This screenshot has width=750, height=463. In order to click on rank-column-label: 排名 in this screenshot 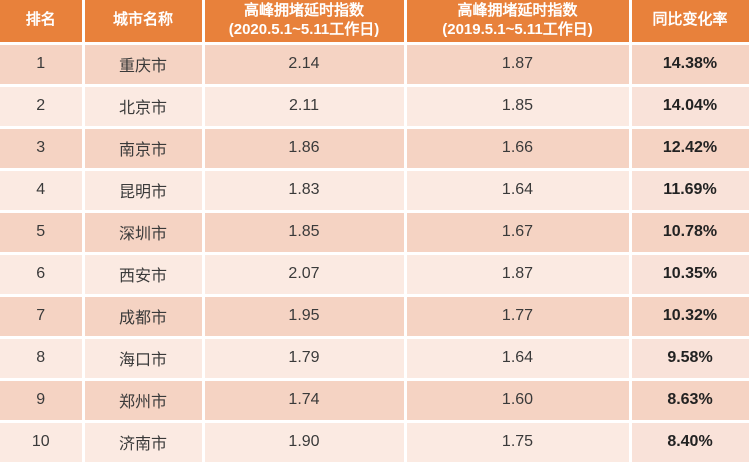, I will do `click(40, 20)`.